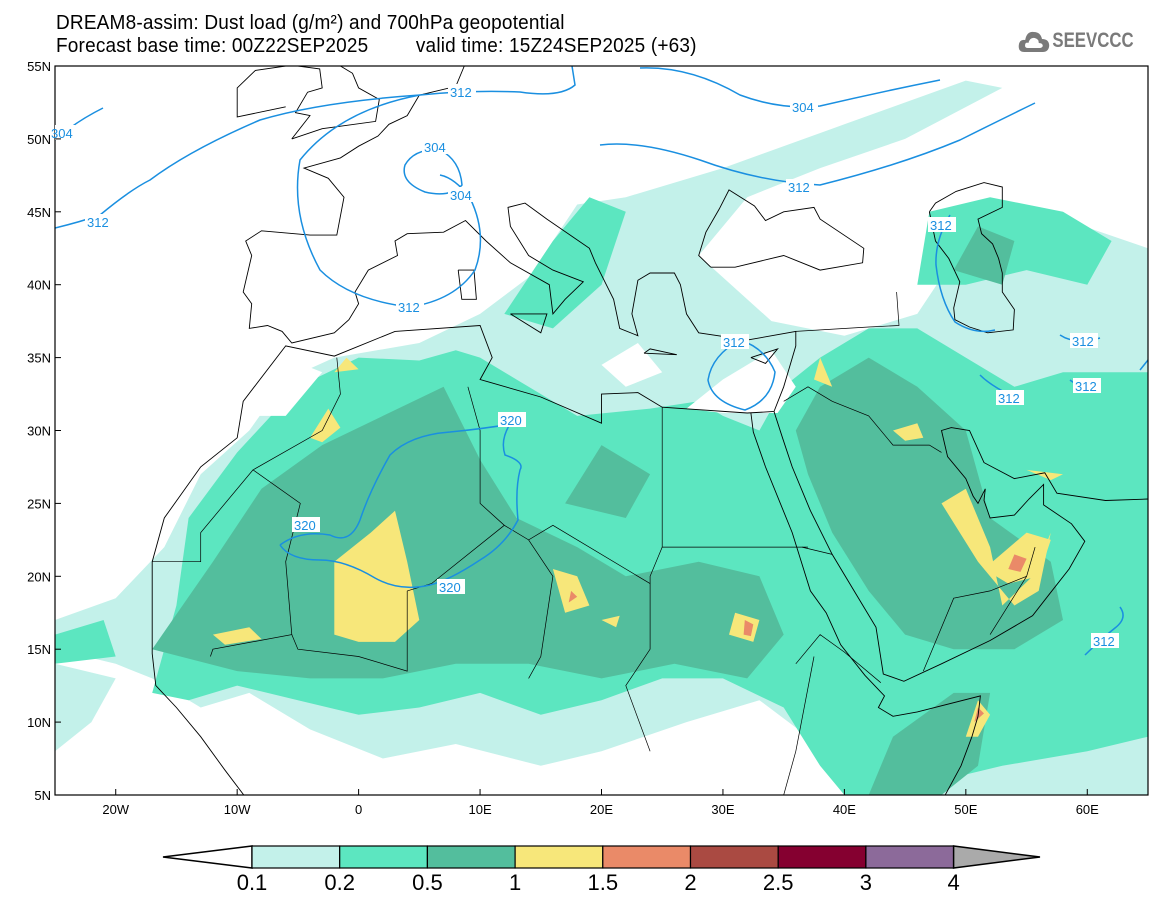  What do you see at coordinates (953, 882) in the screenshot?
I see `colorbar-tick-label: 4` at bounding box center [953, 882].